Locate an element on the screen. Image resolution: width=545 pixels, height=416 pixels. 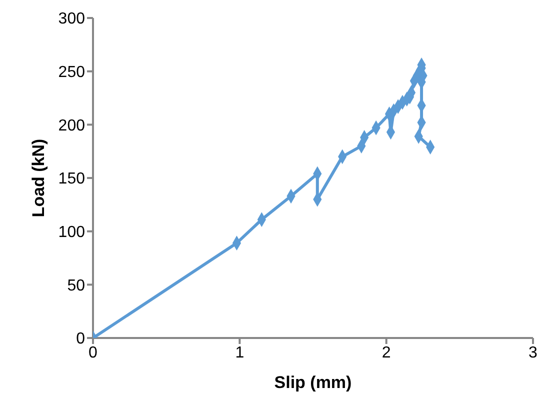
x-axis-title: Slip (mm) is located at coordinates (313, 382).